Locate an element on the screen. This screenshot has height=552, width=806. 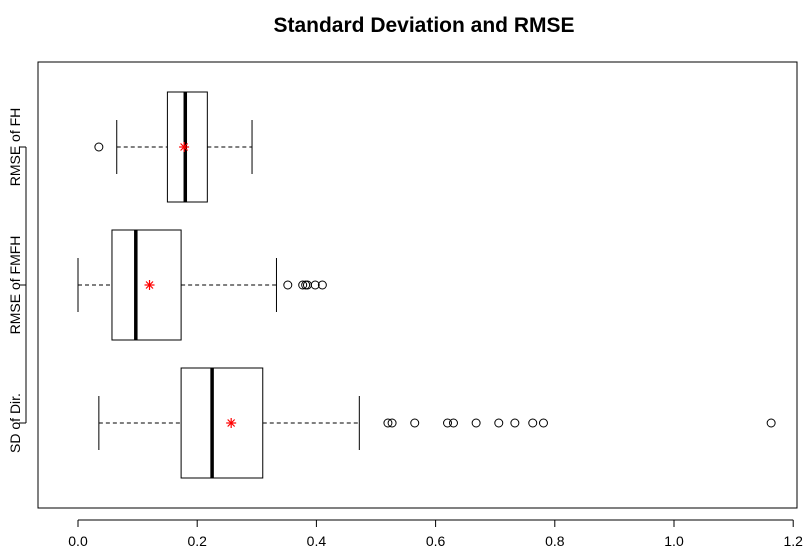
y-category-label: RMSE of FMFH is located at coordinates (15, 285).